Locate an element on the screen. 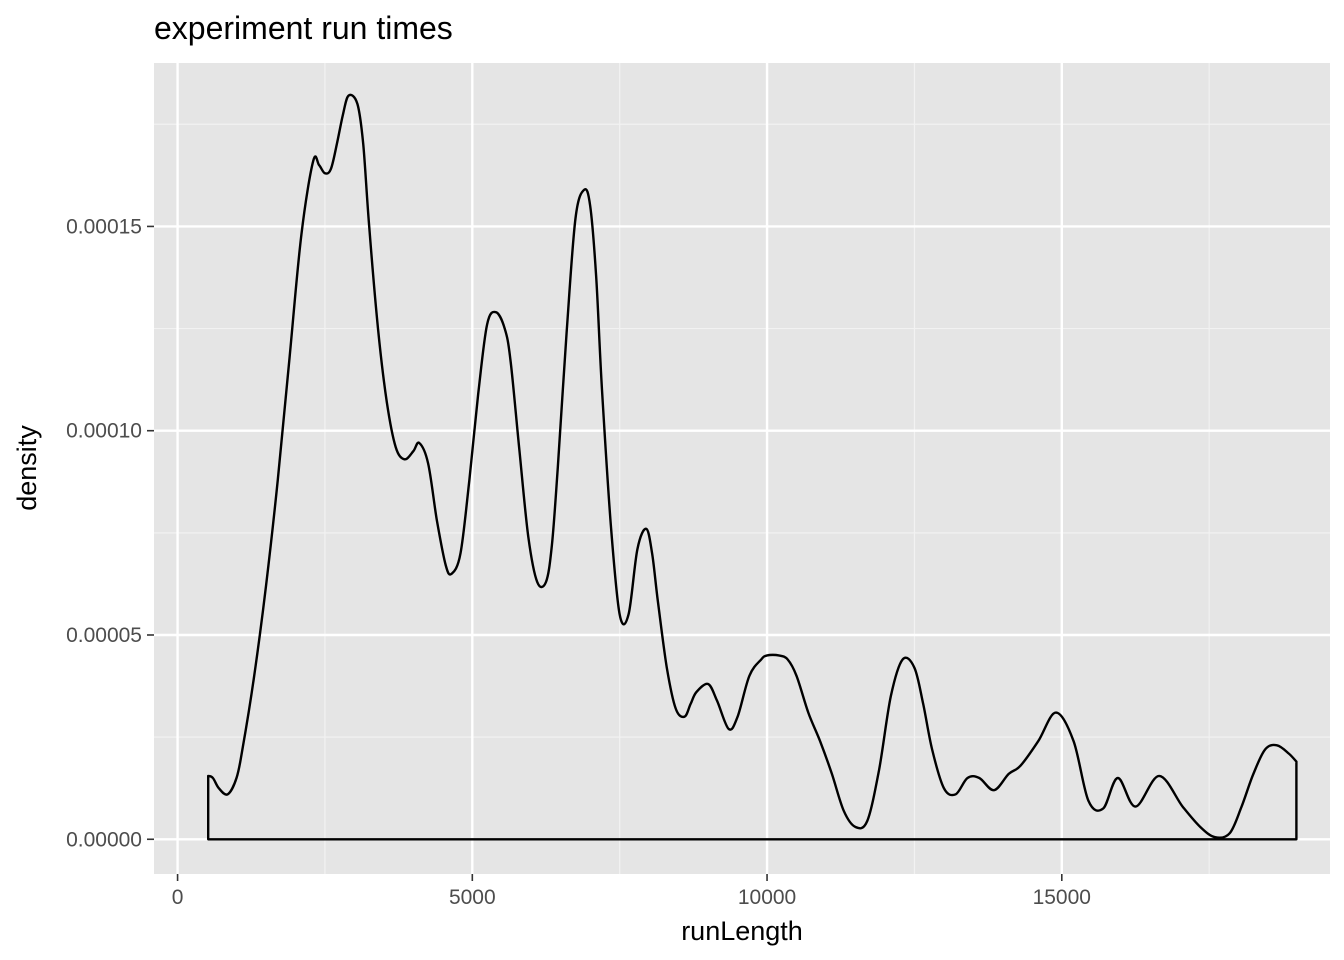 The height and width of the screenshot is (960, 1344). x-tick-label: 10000 is located at coordinates (767, 897).